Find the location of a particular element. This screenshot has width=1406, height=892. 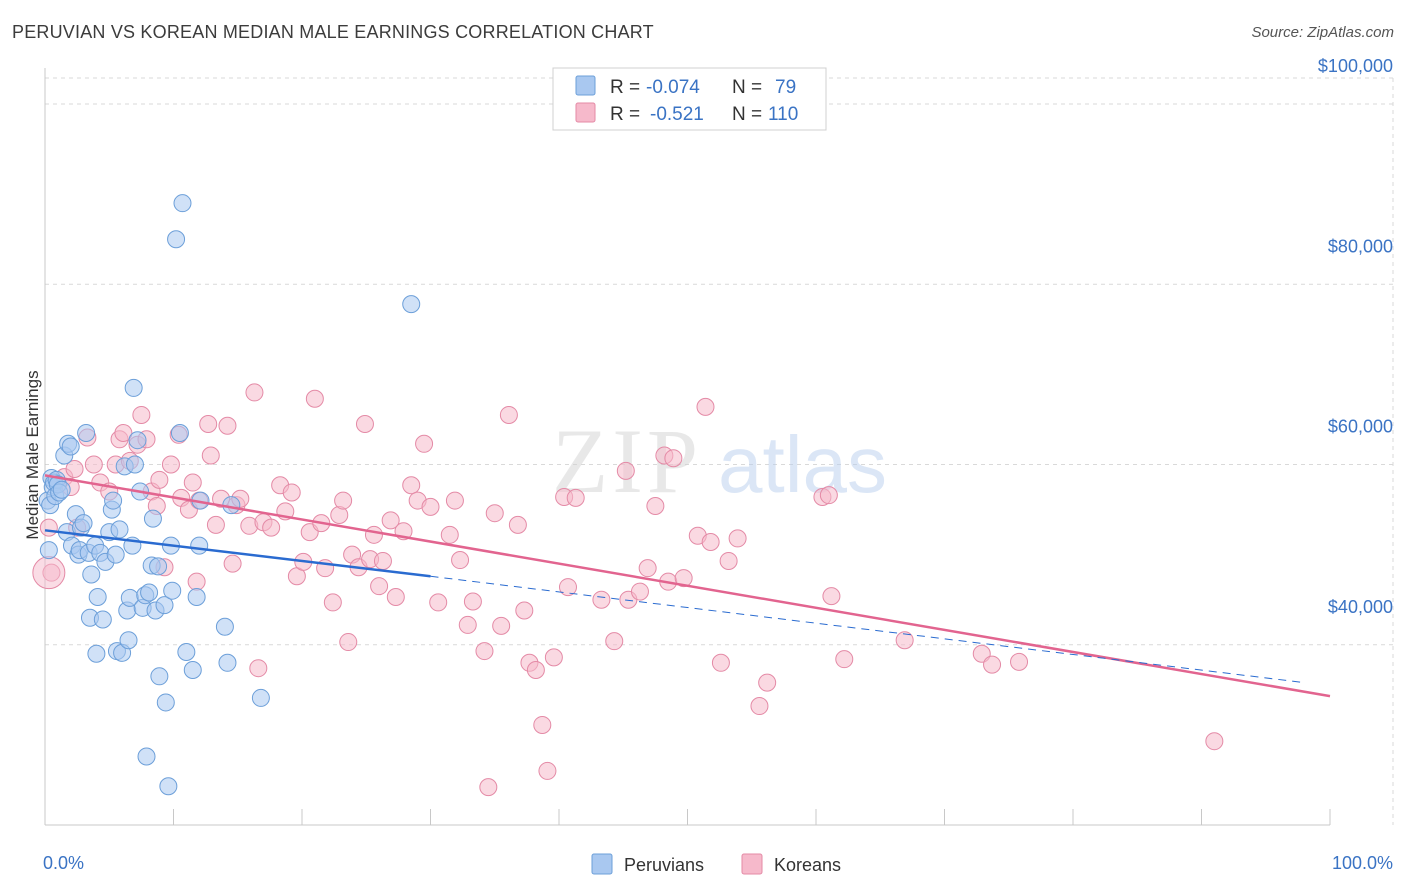

stats-legend: R = -0.074 N = 79 R = -0.521 N = 110 is located at coordinates (689, 99).